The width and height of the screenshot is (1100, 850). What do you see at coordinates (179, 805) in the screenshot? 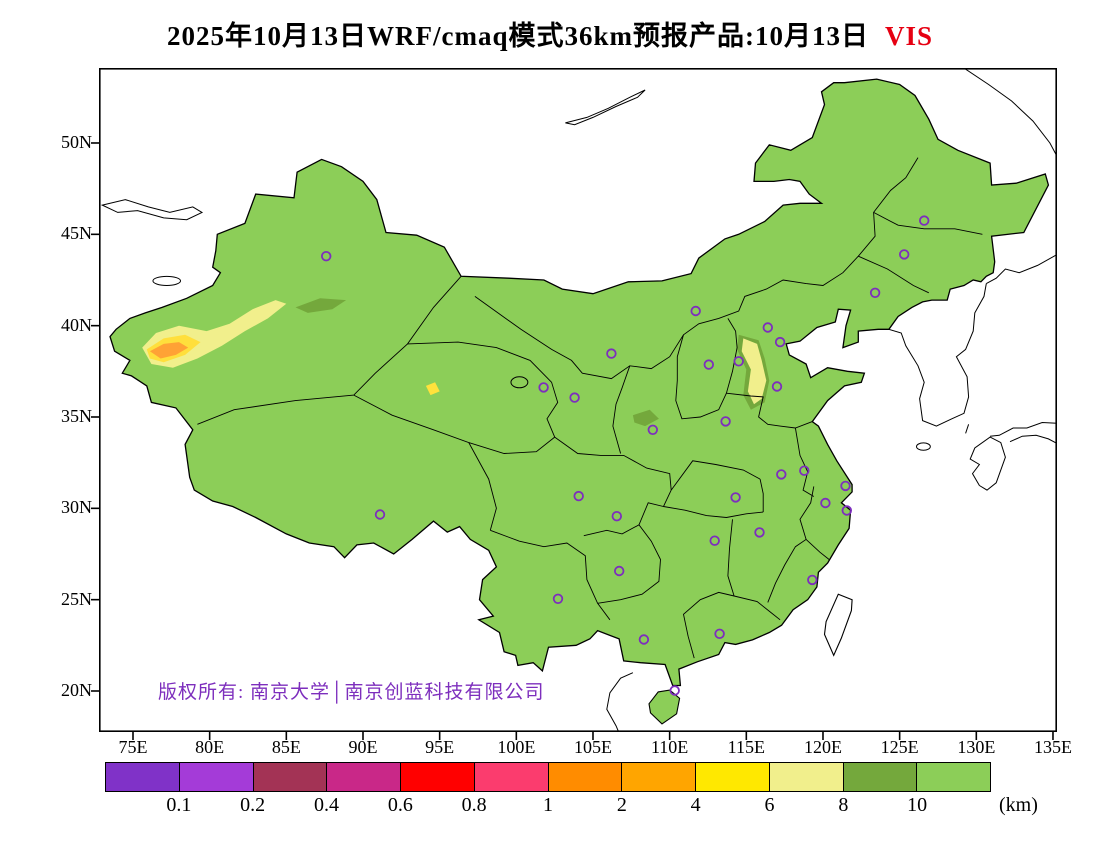
I see `colorbar-tick-label: 0.1` at bounding box center [179, 805].